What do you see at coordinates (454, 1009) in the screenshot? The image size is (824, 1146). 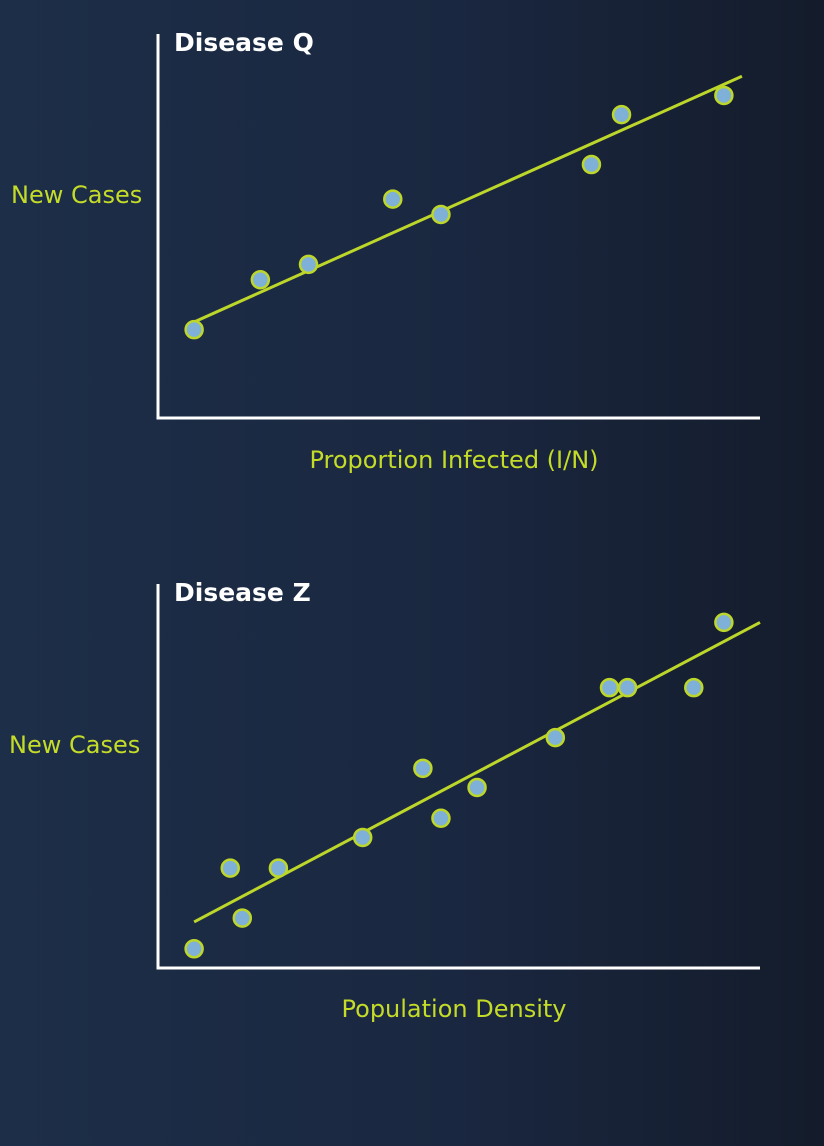 I see `x-axis-label: Population Density` at bounding box center [454, 1009].